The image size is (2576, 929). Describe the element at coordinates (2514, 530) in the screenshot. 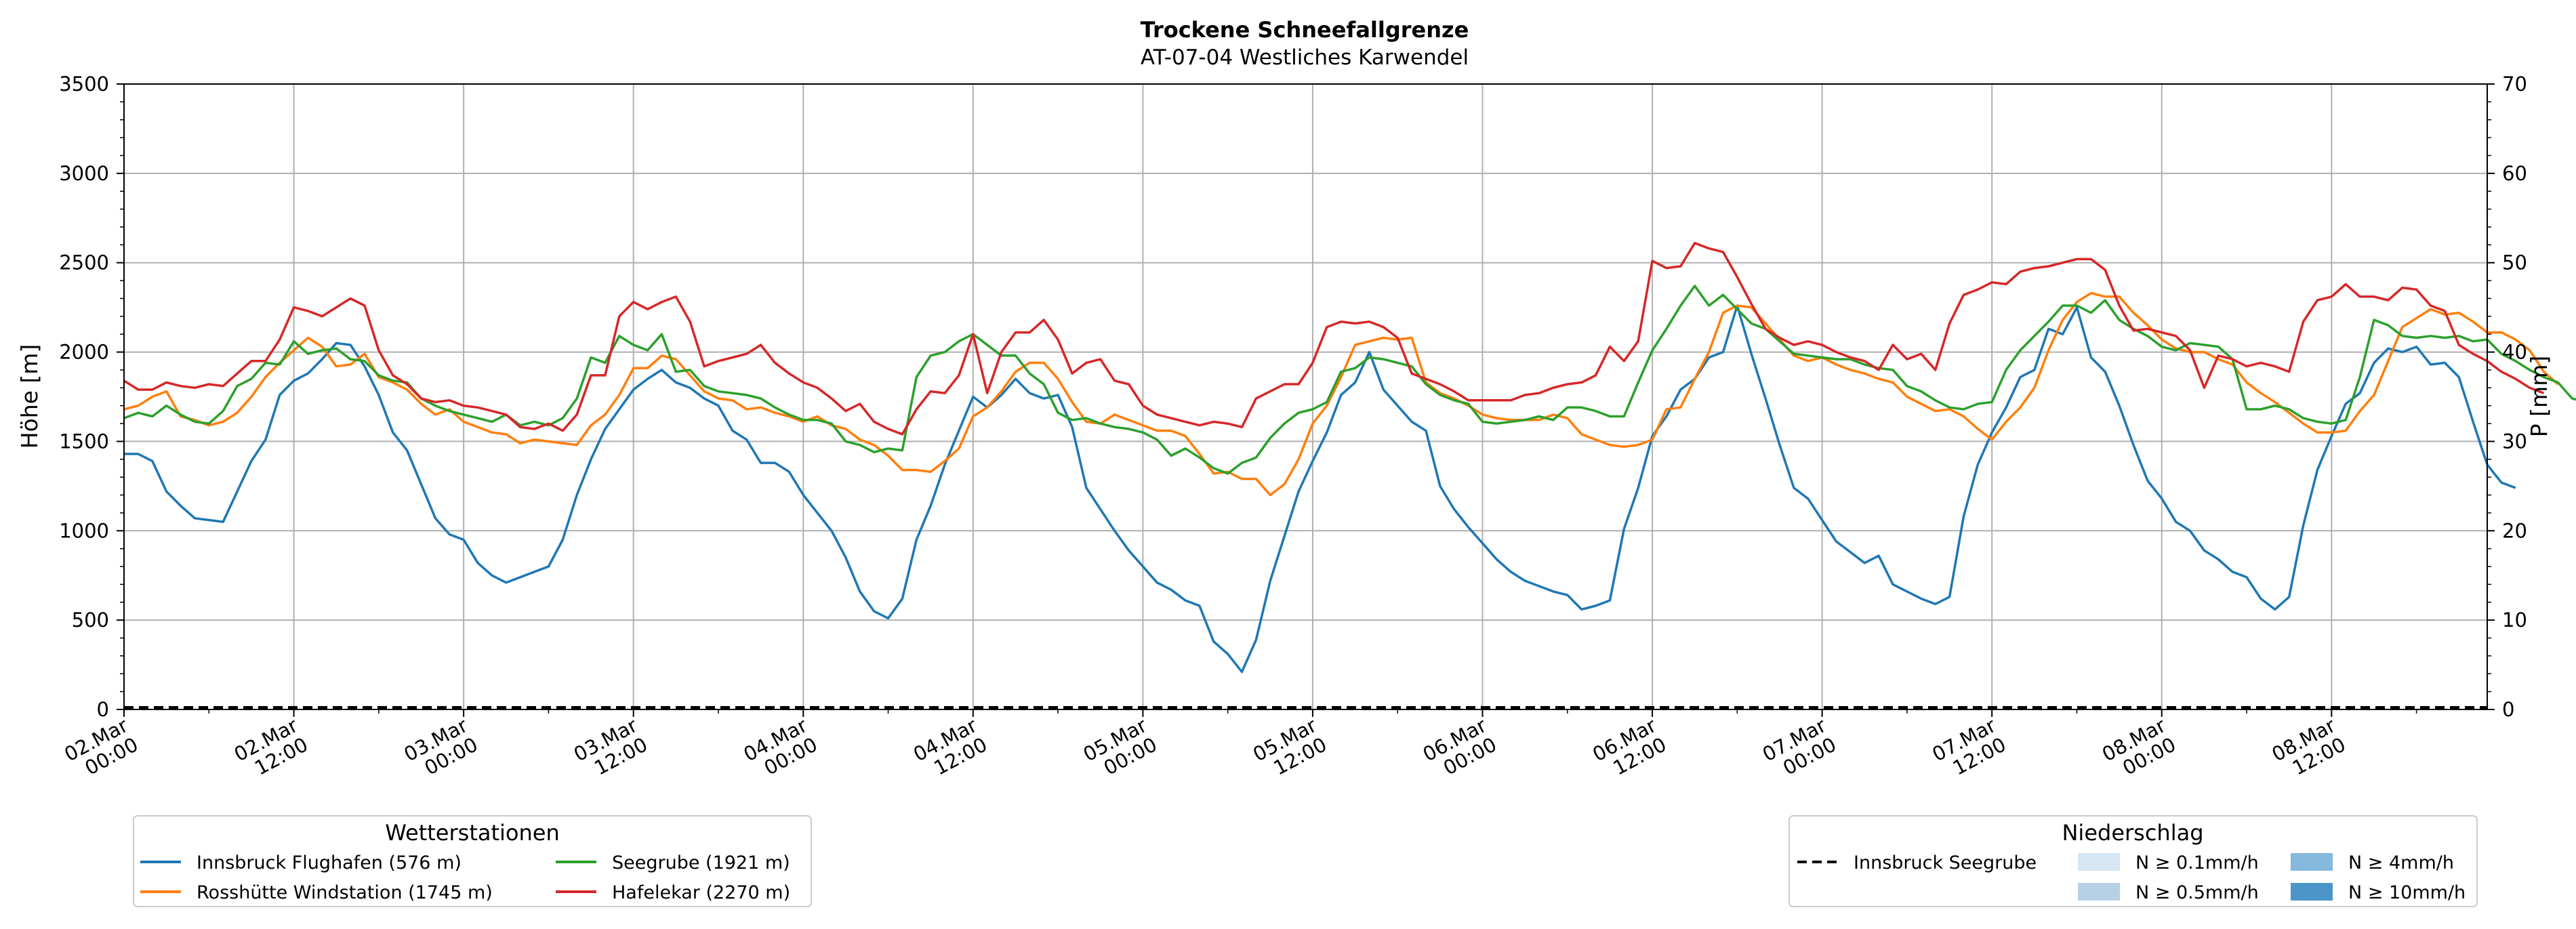

I see `y-right-tick-label-2: 20` at that location.